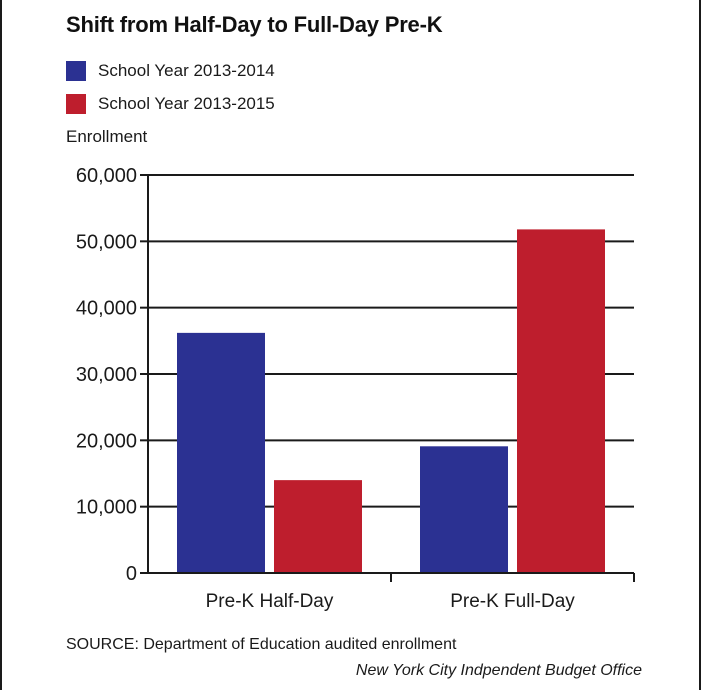 This screenshot has width=703, height=690. I want to click on y-tick-label-20000: 20,000, so click(106, 441).